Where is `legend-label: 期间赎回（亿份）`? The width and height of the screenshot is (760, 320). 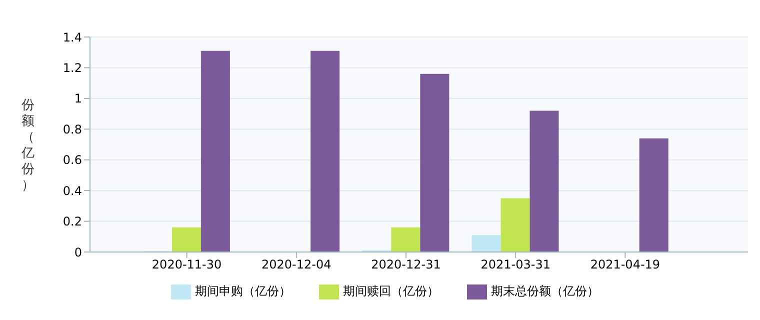 legend-label: 期间赎回（亿份） is located at coordinates (391, 291).